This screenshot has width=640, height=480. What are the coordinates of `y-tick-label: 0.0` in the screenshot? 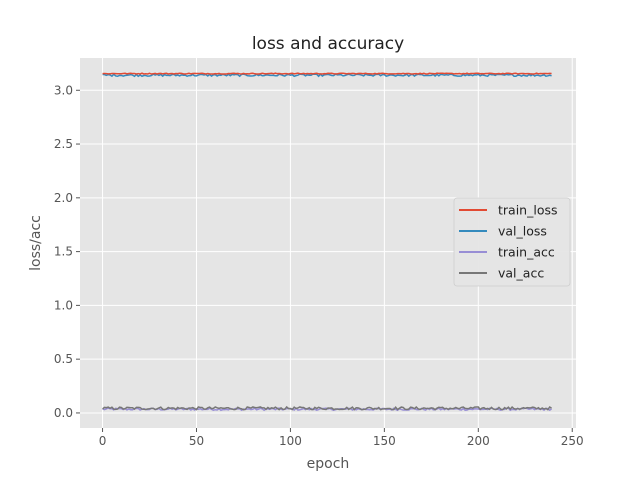 It's located at (63, 413).